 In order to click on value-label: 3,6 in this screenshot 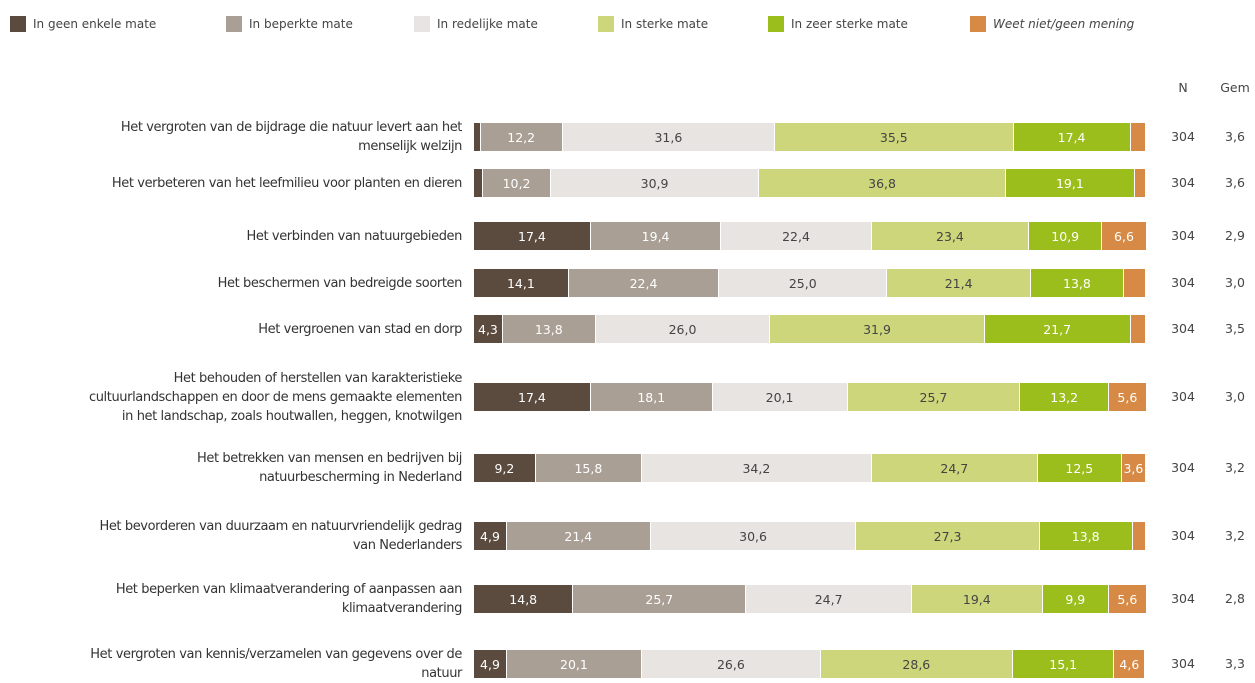, I will do `click(1133, 468)`.